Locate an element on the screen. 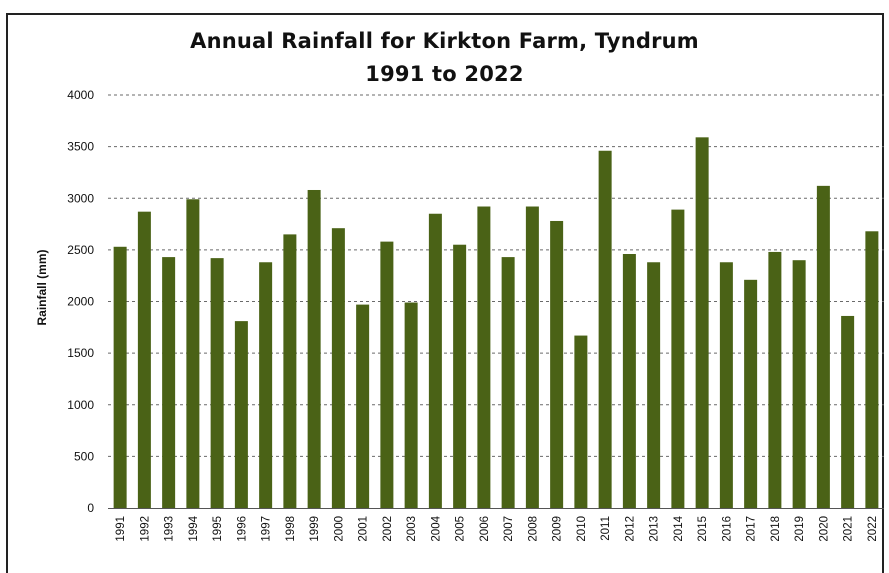 The height and width of the screenshot is (573, 889). x-tick-label: 1993 is located at coordinates (170, 529).